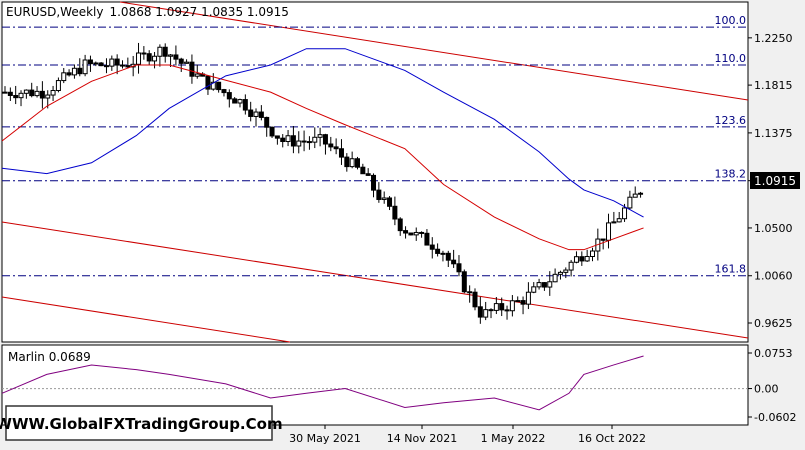  Describe the element at coordinates (773, 323) in the screenshot. I see `price-tick-label: 0.9625` at that location.